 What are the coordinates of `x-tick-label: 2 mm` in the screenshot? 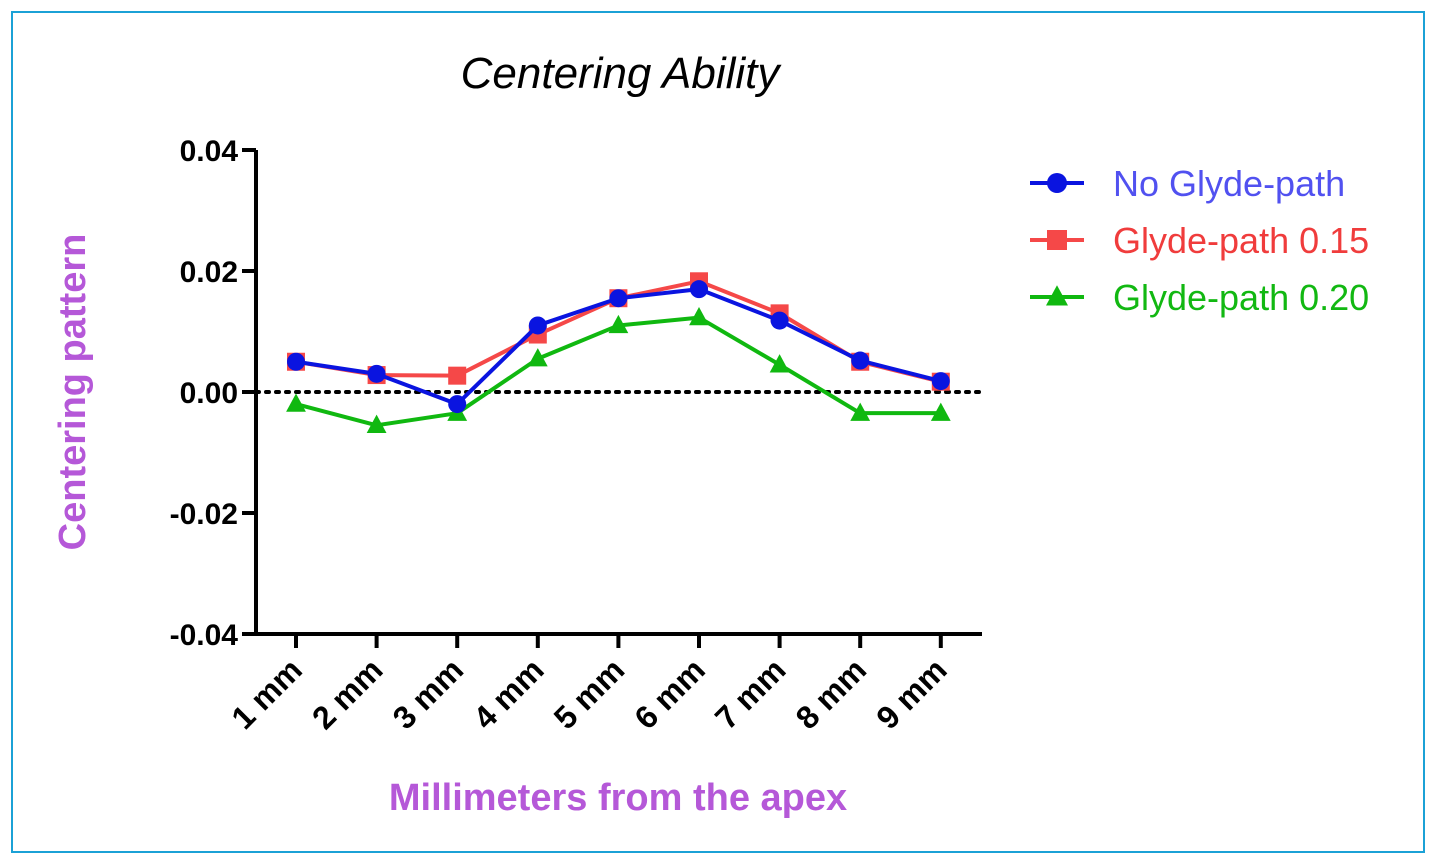 It's located at (347, 693).